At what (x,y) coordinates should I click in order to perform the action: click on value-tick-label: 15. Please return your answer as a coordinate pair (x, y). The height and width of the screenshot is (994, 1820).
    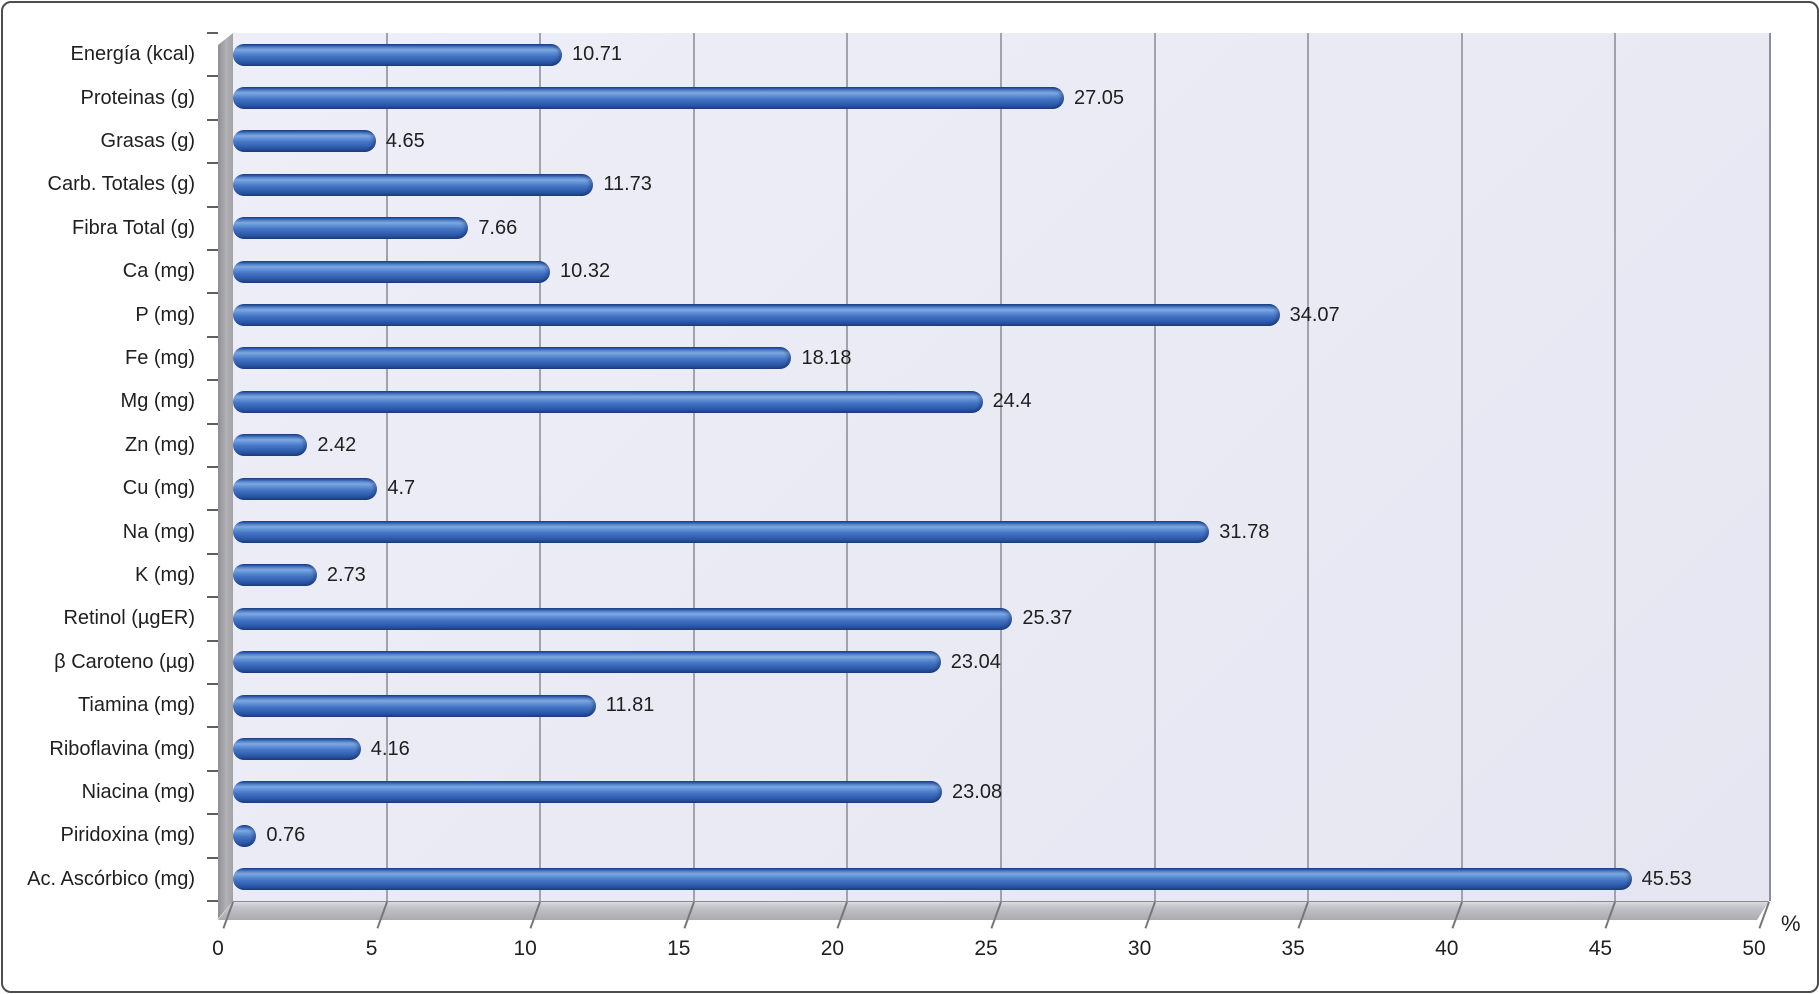
    Looking at the image, I should click on (679, 948).